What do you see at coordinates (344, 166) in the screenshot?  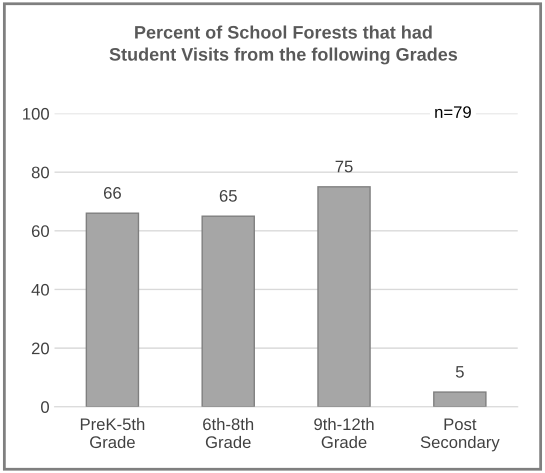 I see `data-label: 75` at bounding box center [344, 166].